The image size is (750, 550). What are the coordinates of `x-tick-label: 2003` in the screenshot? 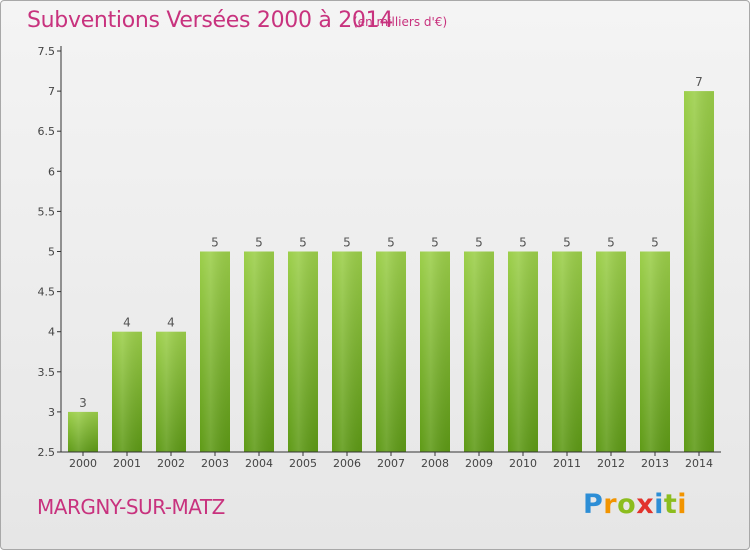 It's located at (215, 463).